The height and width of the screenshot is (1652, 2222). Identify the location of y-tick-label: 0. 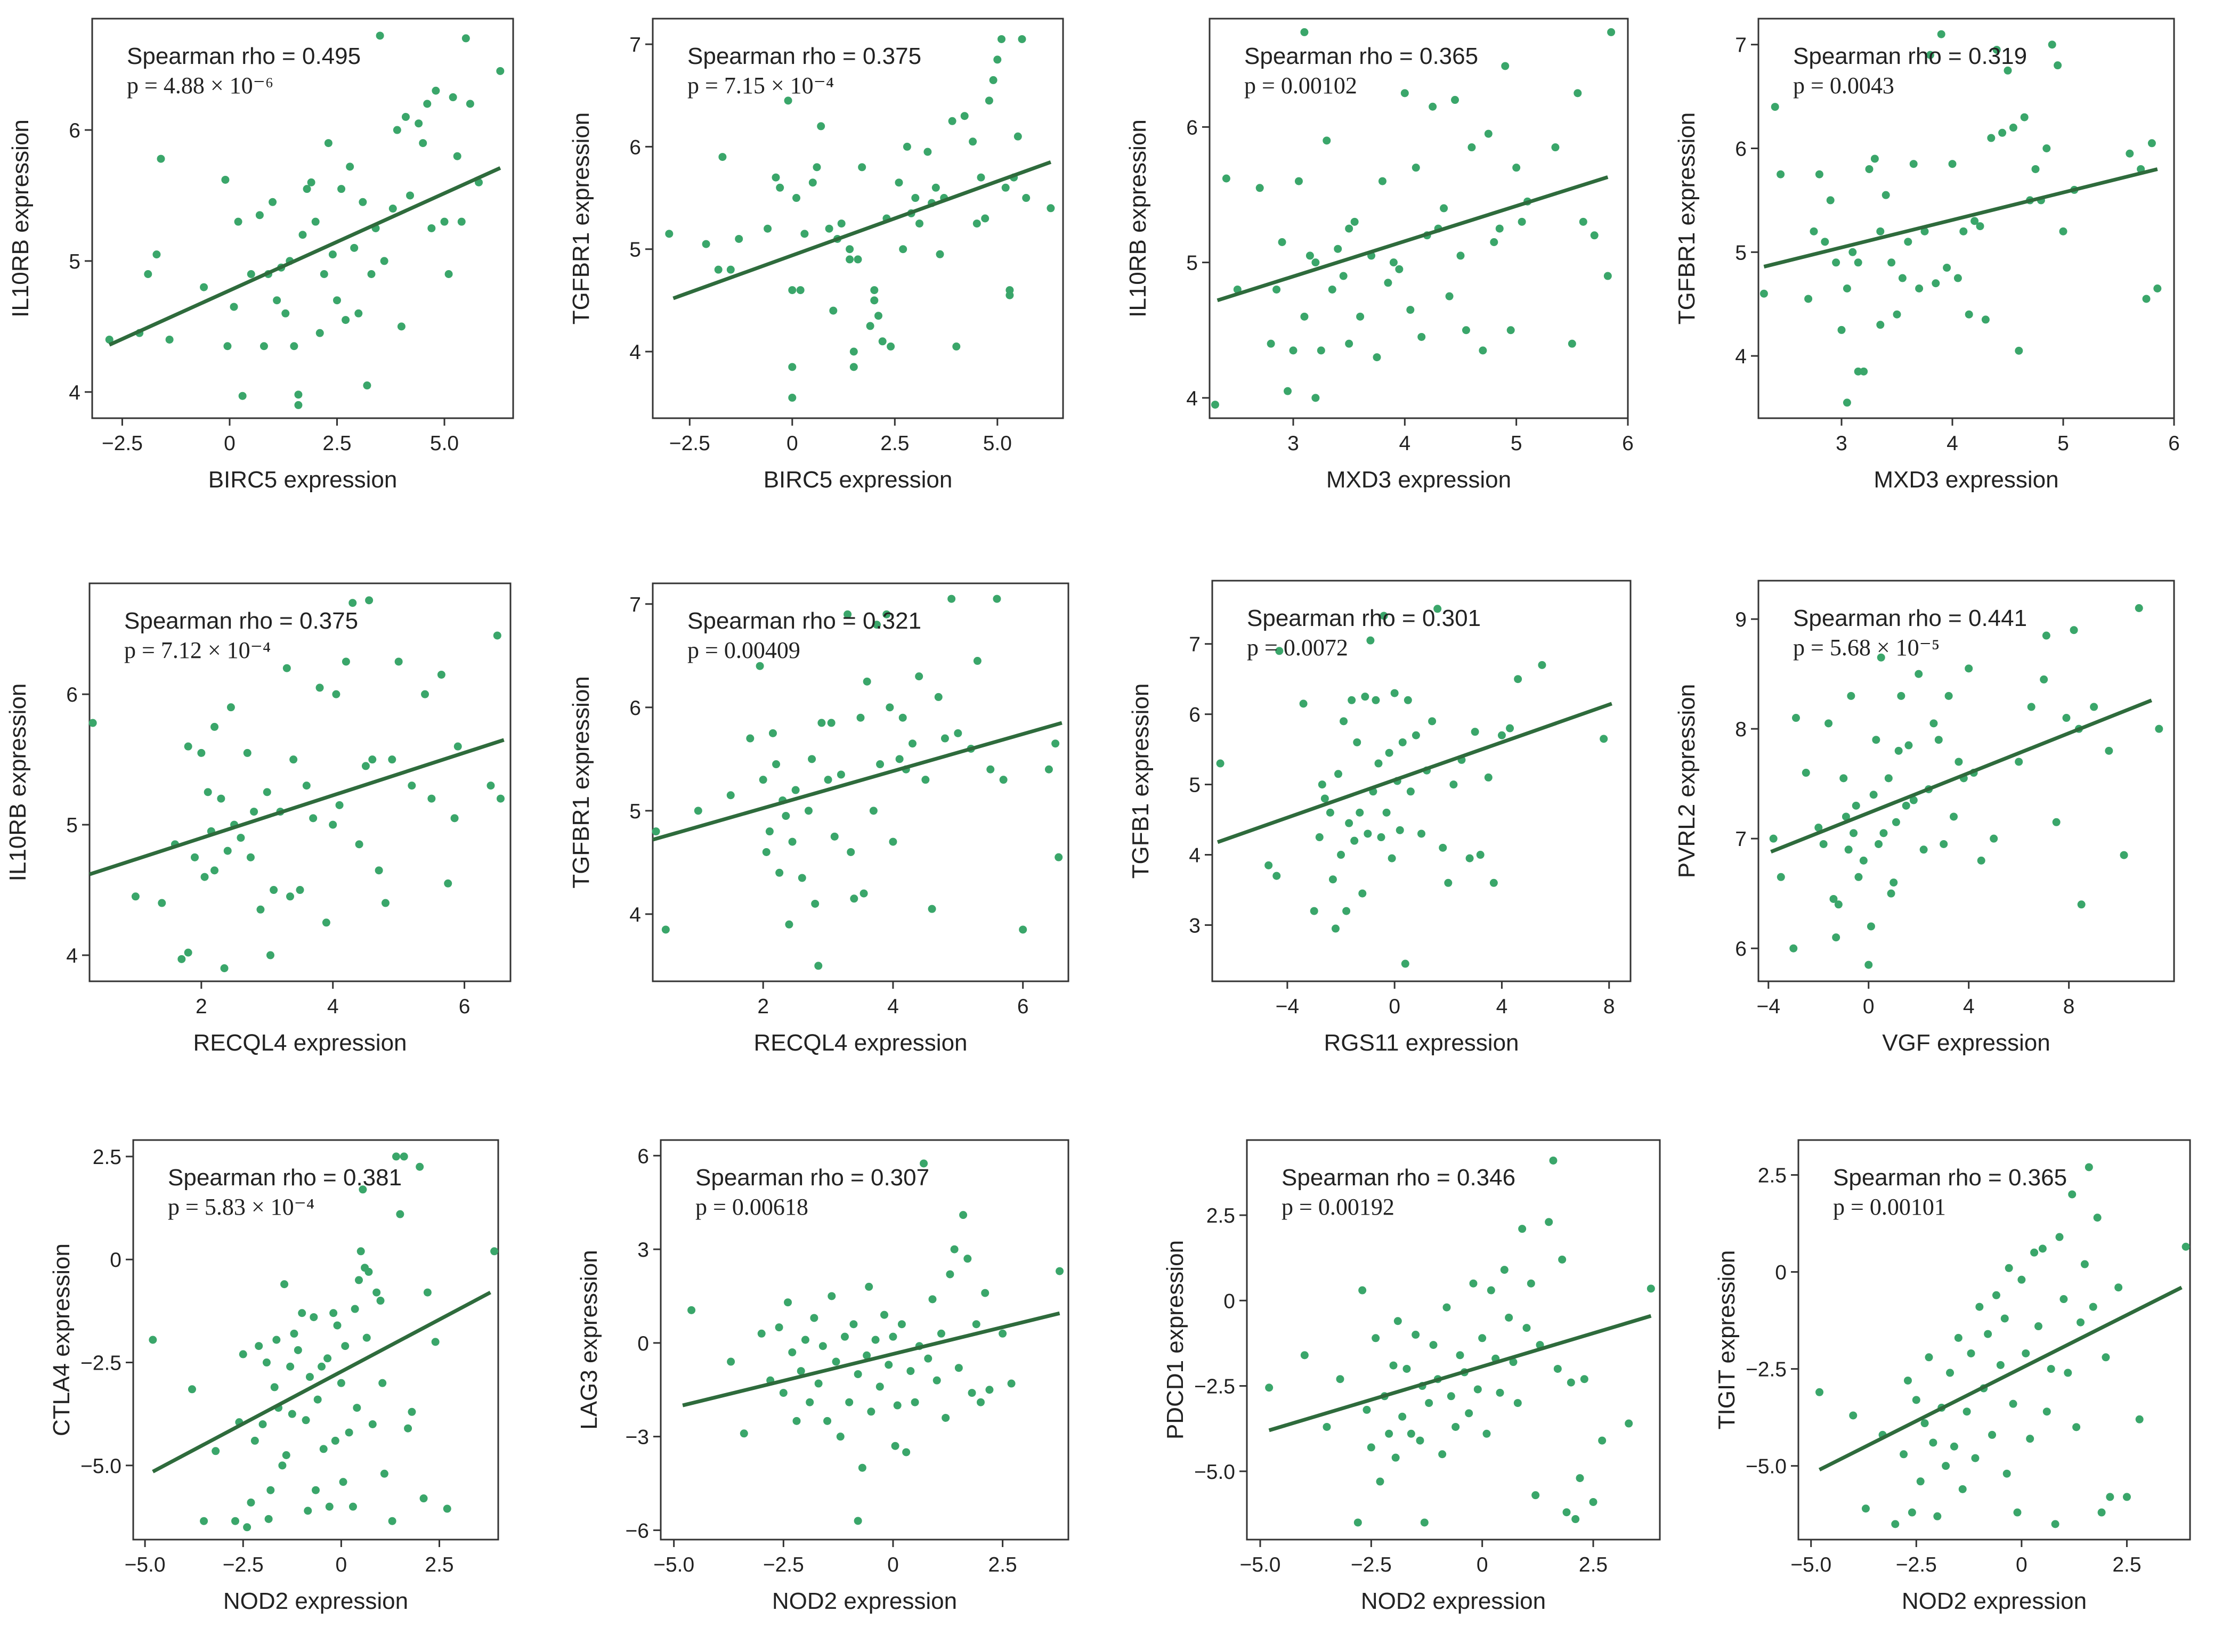
(115, 1260).